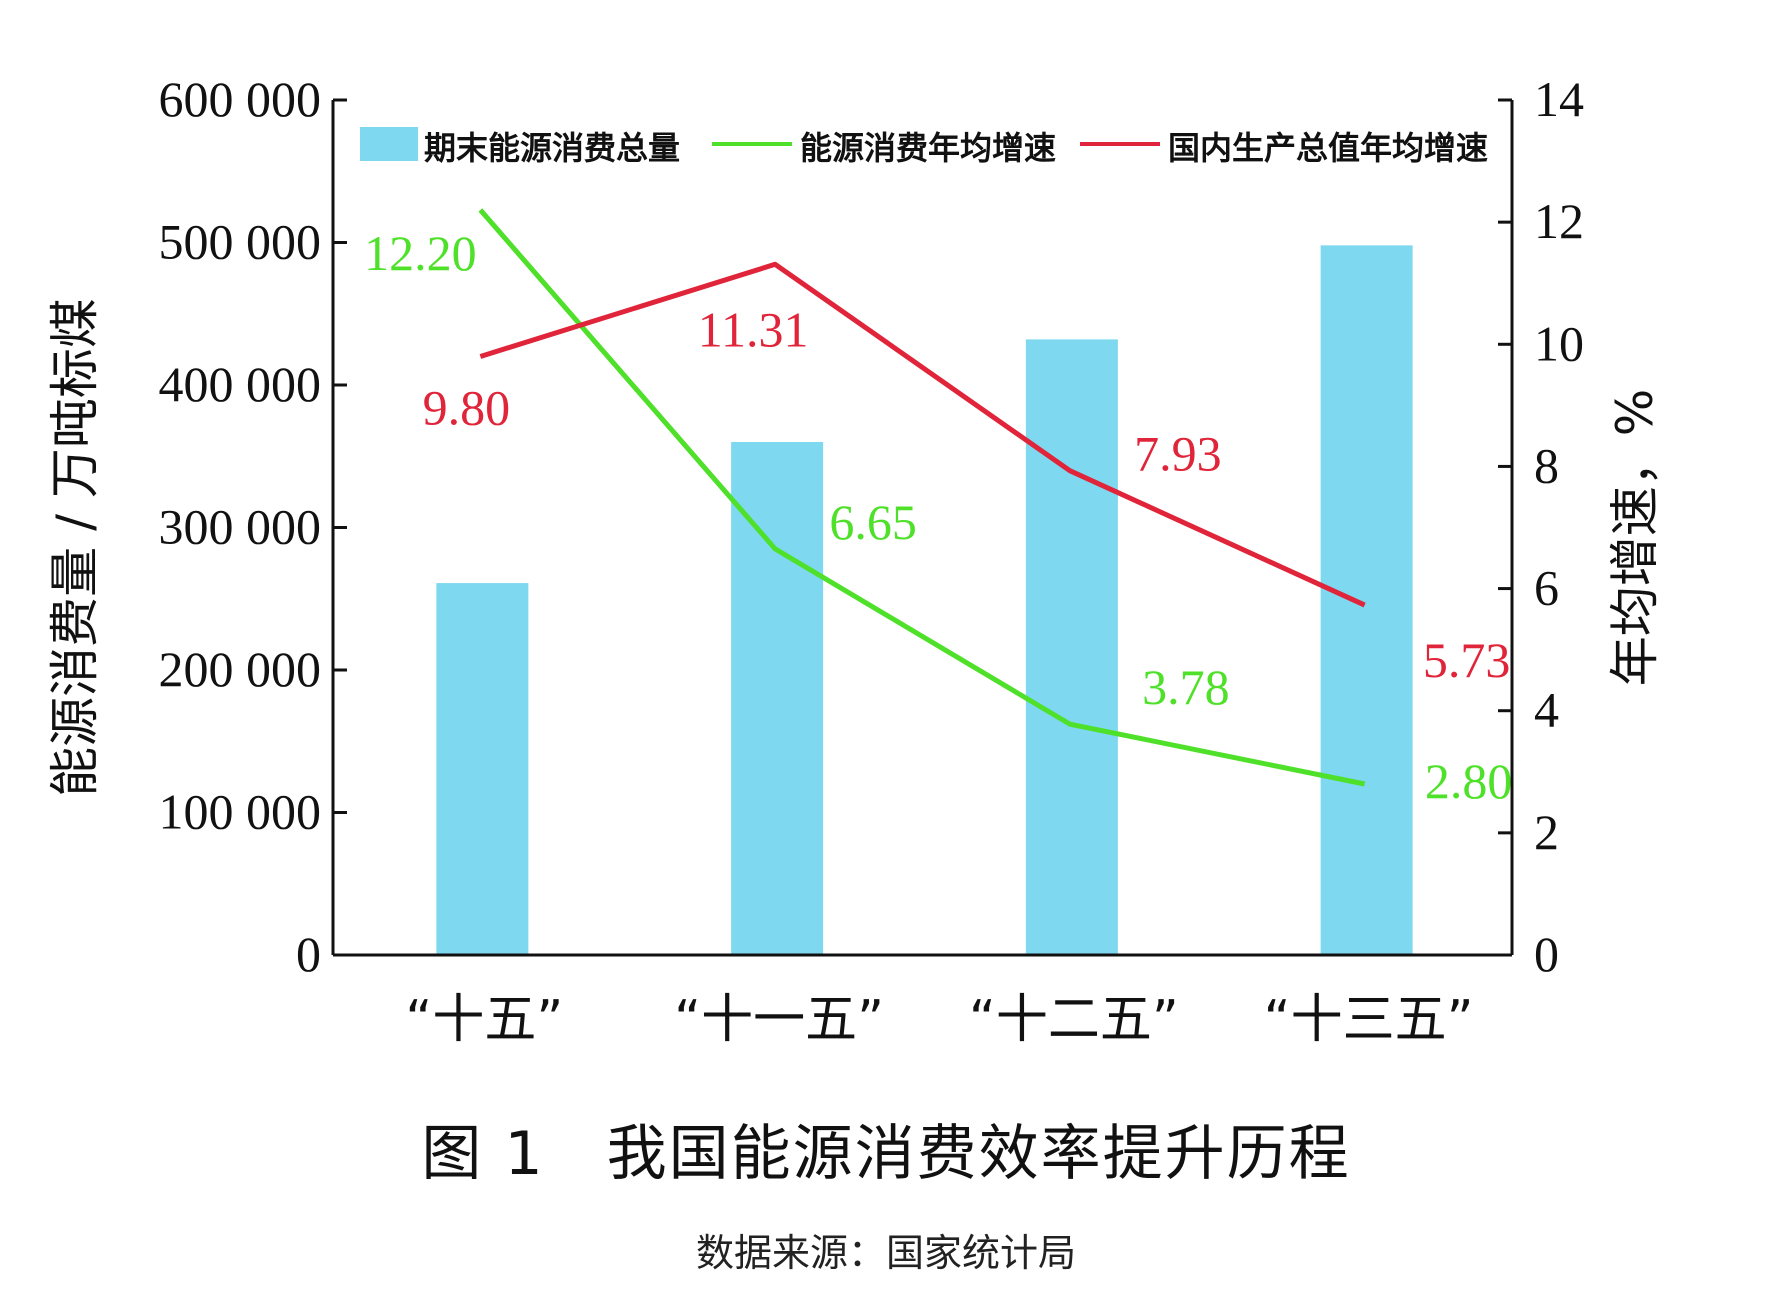  What do you see at coordinates (922, 434) in the screenshot?
I see `series-line` at bounding box center [922, 434].